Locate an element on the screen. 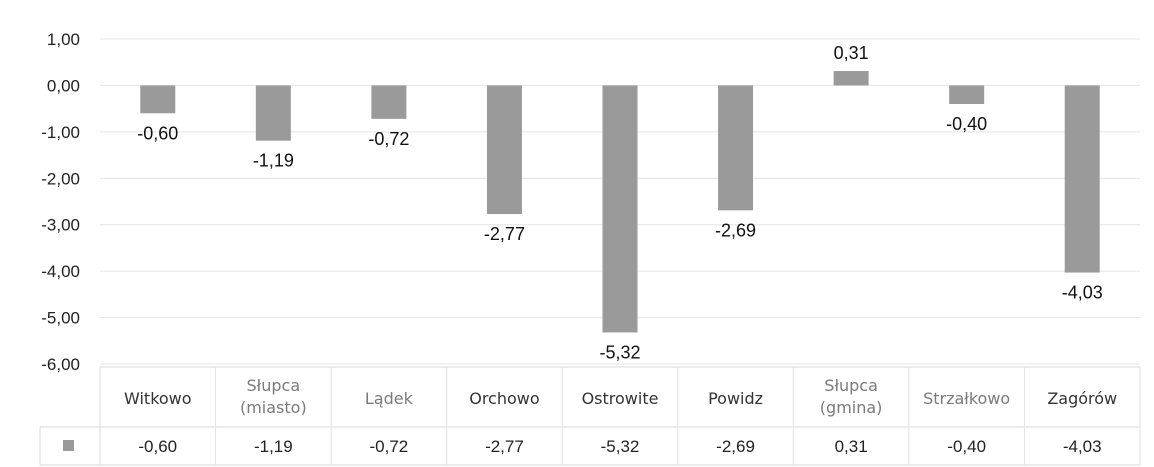  category-label: Witkowo is located at coordinates (158, 398).